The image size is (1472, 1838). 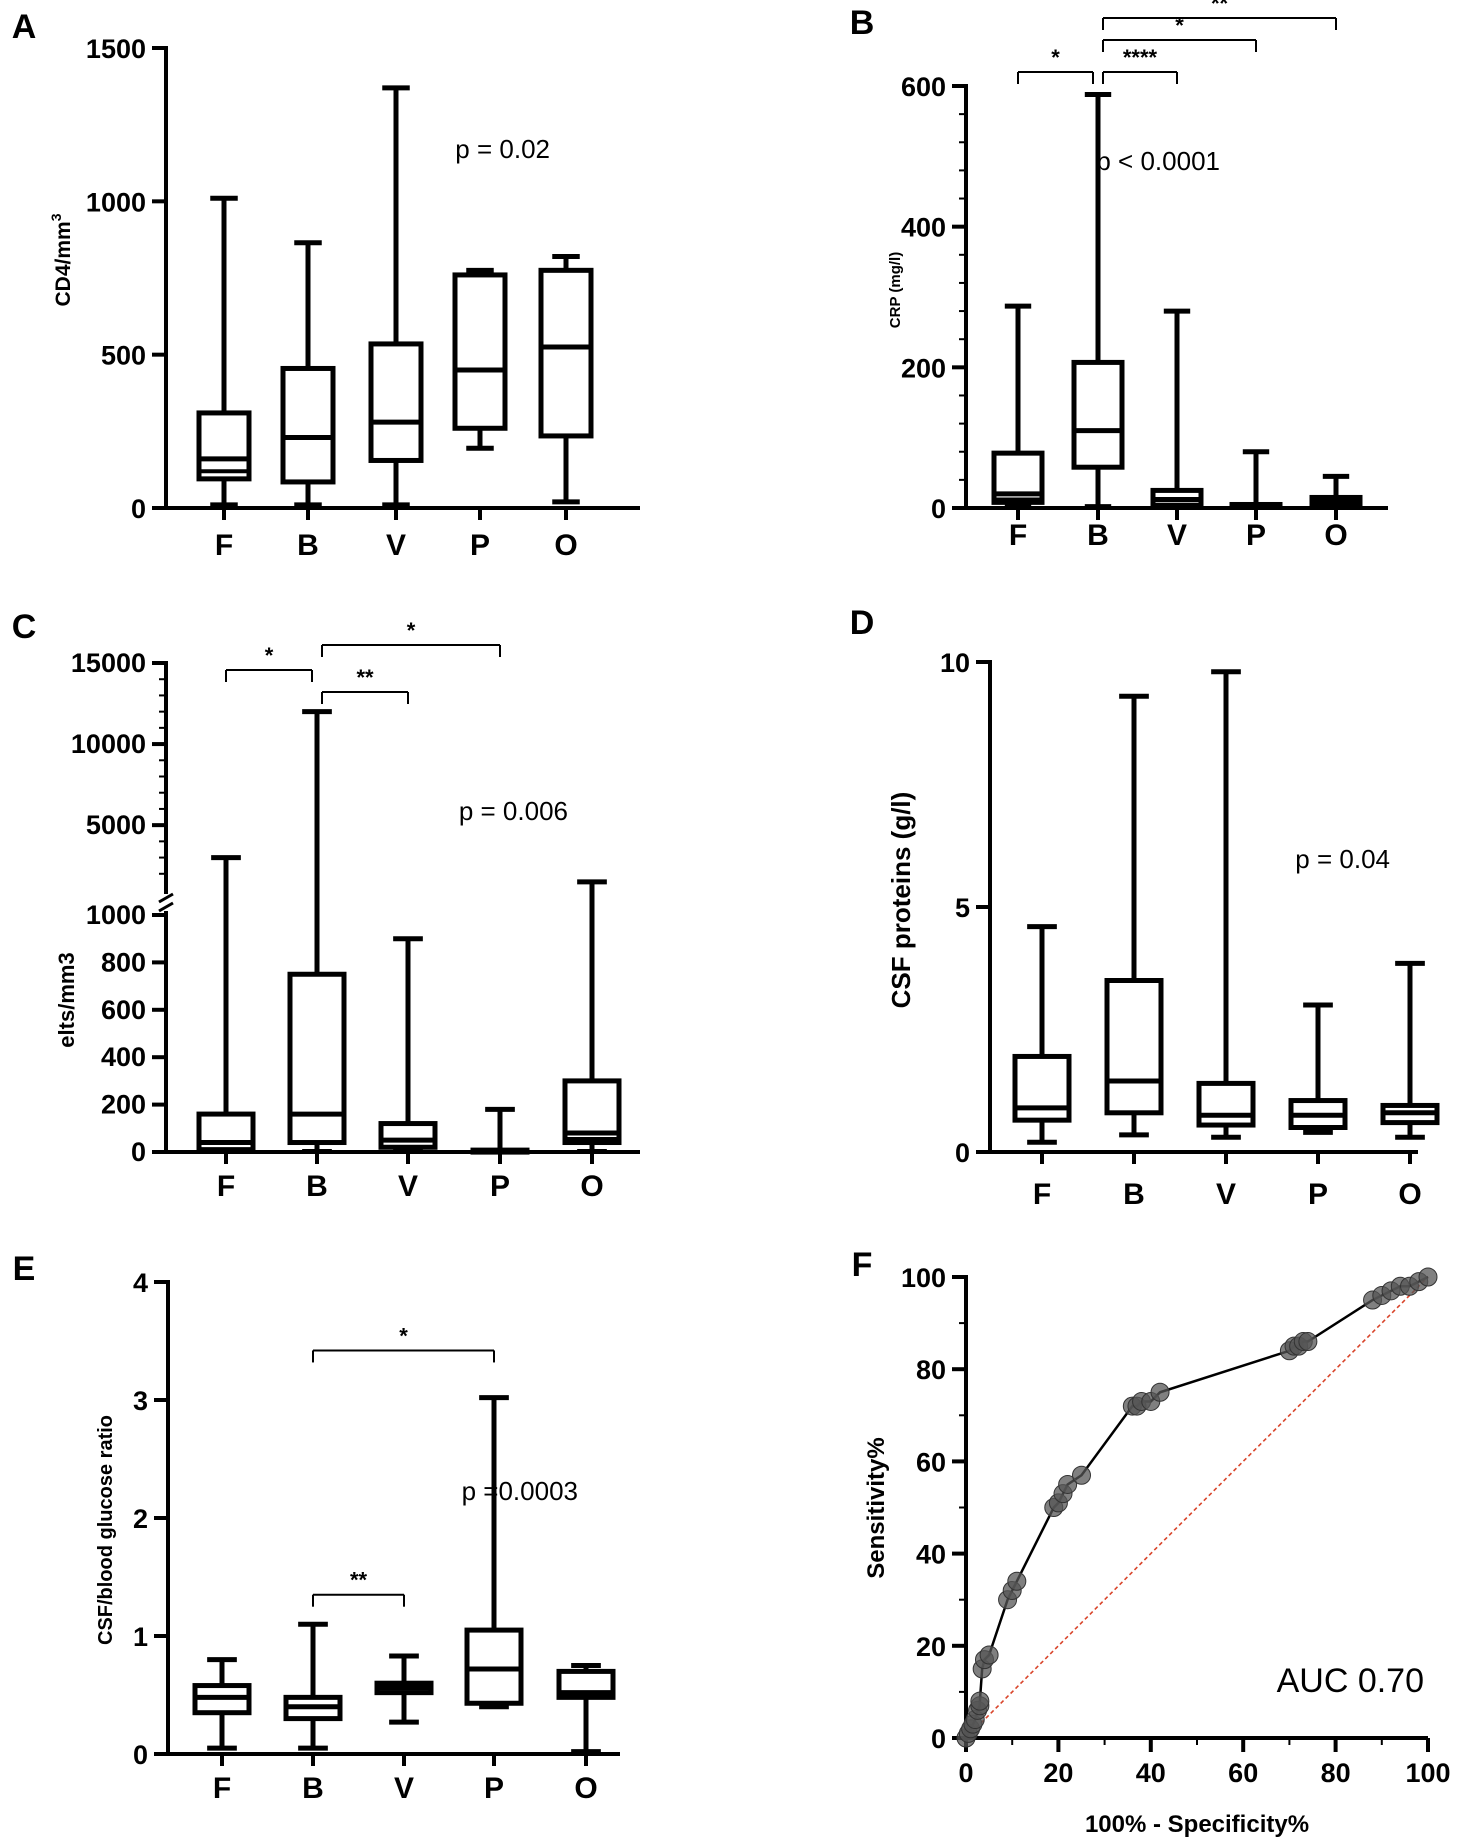 What do you see at coordinates (166, 898) in the screenshot?
I see `axis-break-mark` at bounding box center [166, 898].